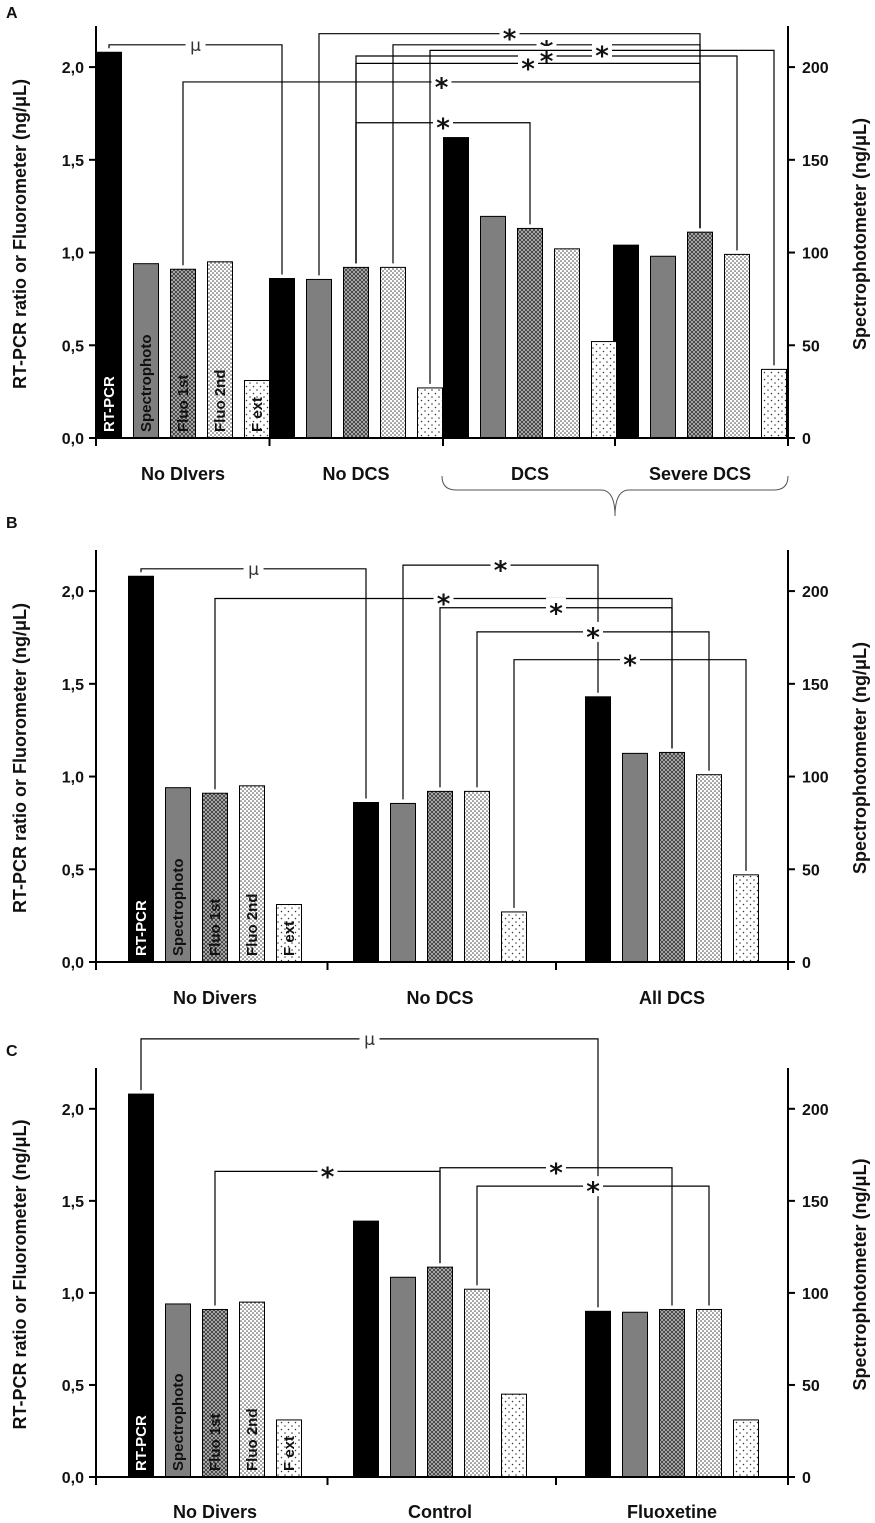 The height and width of the screenshot is (1523, 875). What do you see at coordinates (356, 474) in the screenshot?
I see `category-label: No DCS` at bounding box center [356, 474].